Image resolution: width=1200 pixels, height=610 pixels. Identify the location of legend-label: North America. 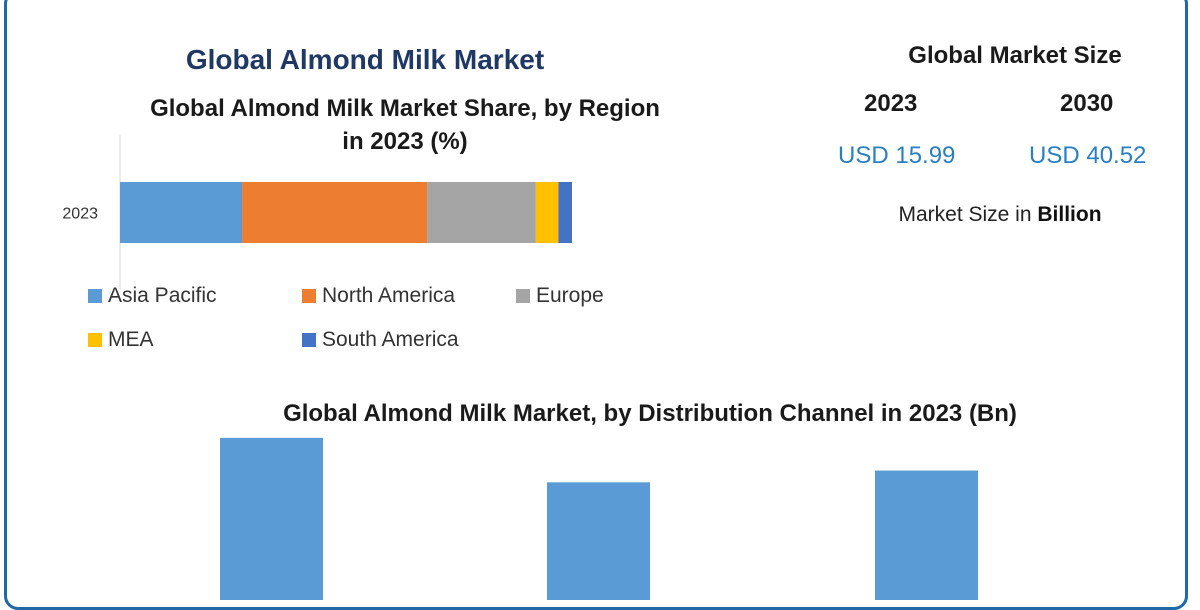
(389, 295).